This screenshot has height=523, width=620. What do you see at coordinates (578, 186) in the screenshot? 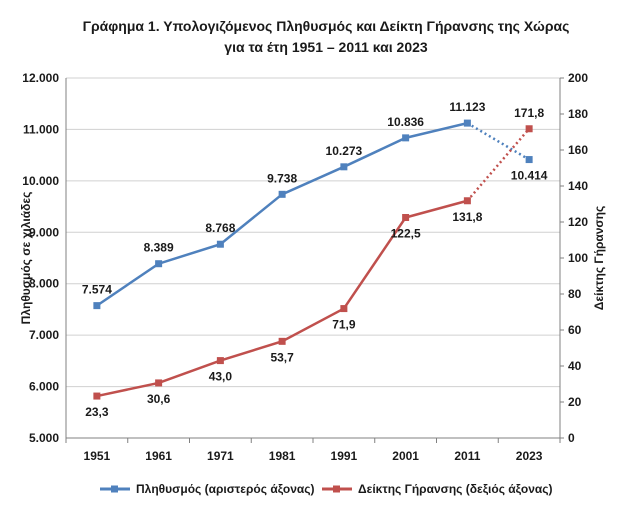
I see `right-tick-label: 140` at bounding box center [578, 186].